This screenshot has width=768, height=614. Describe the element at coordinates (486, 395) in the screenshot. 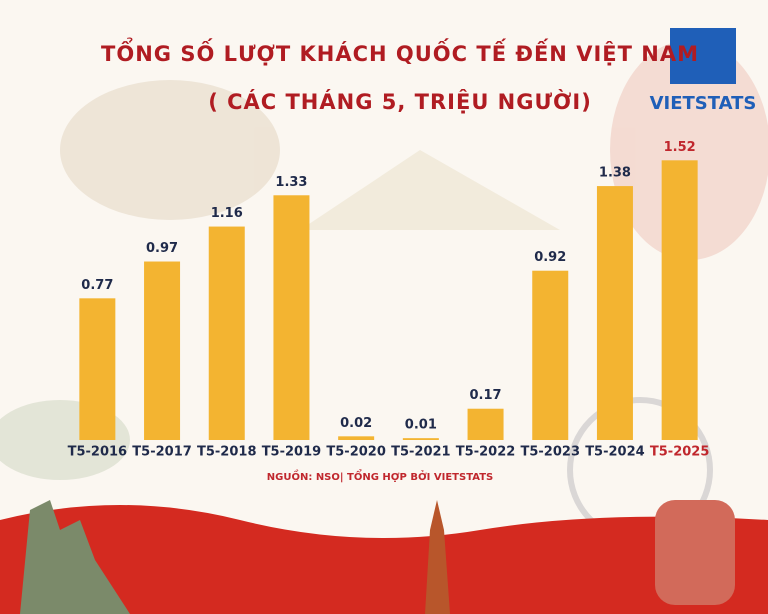

I see `value-label: 0.17` at that location.